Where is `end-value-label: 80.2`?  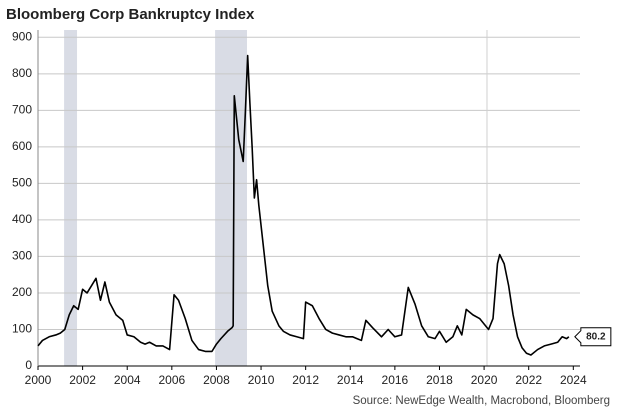 end-value-label: 80.2 is located at coordinates (596, 336).